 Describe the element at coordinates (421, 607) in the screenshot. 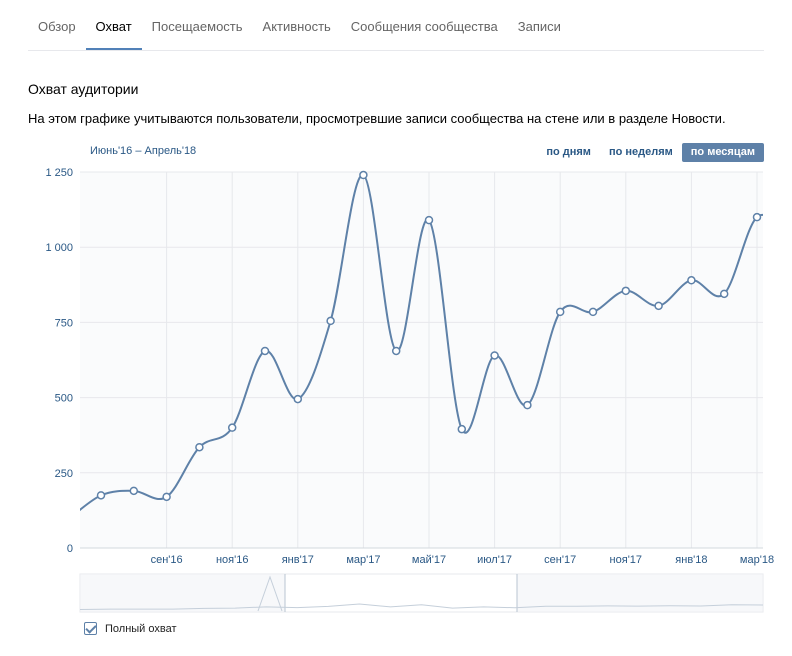

I see `navigator-line` at that location.